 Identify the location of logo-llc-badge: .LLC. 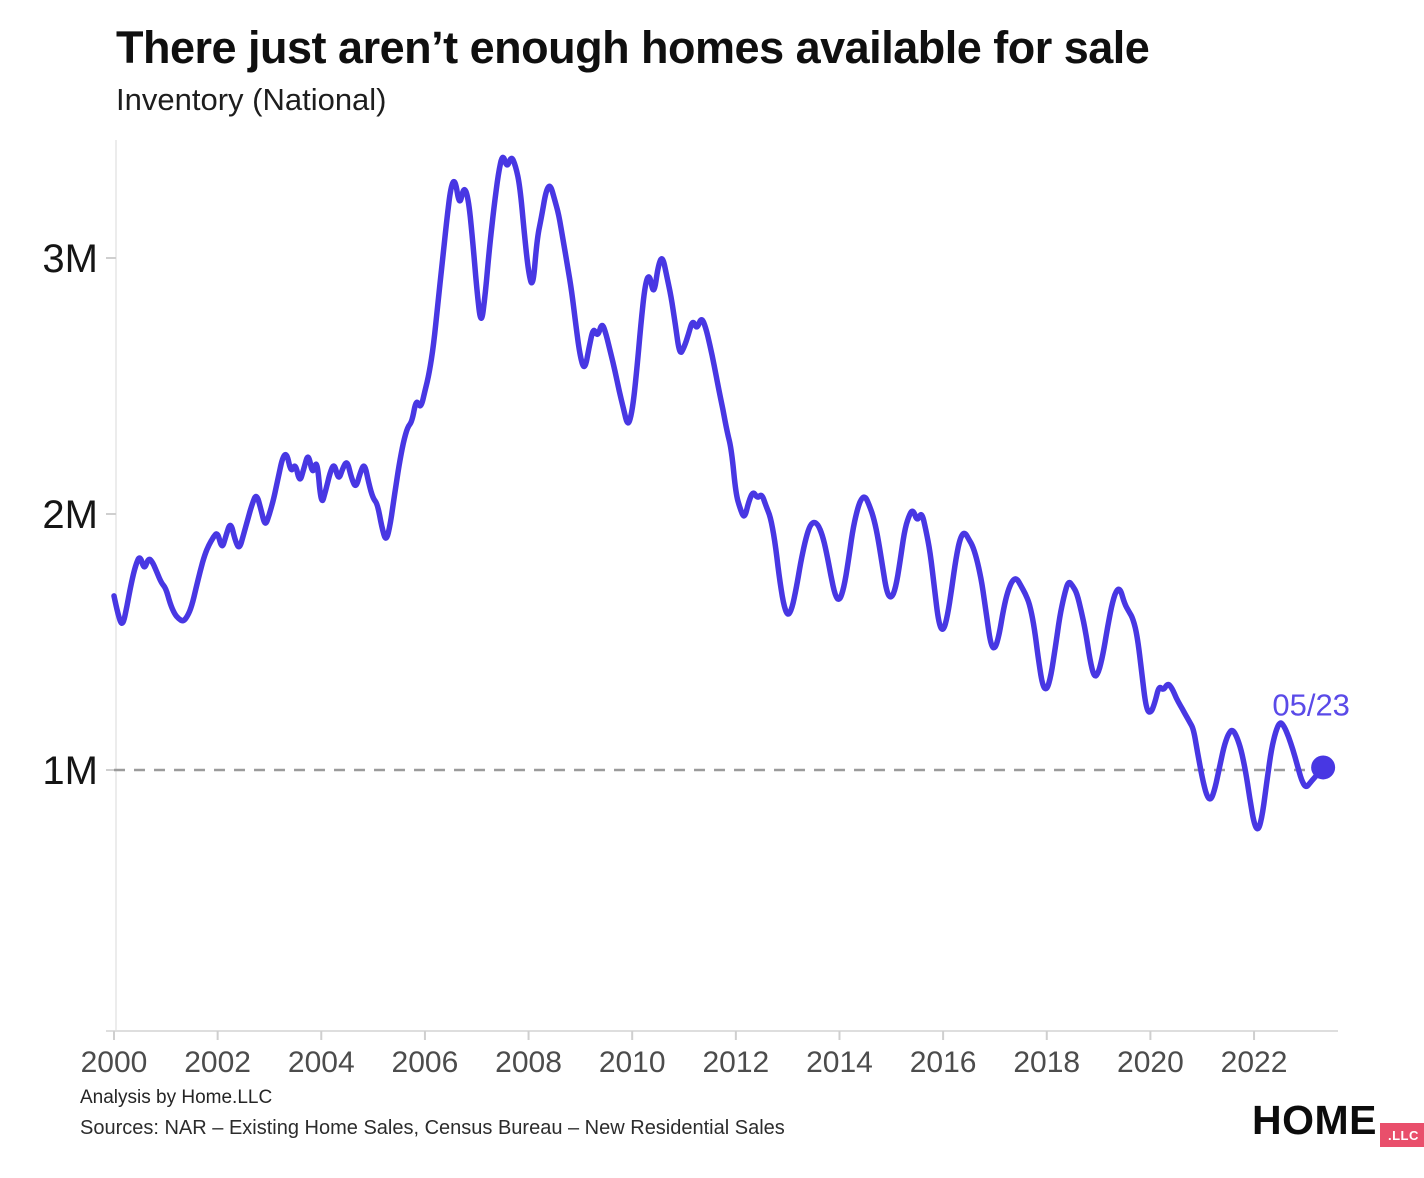
(1402, 1135).